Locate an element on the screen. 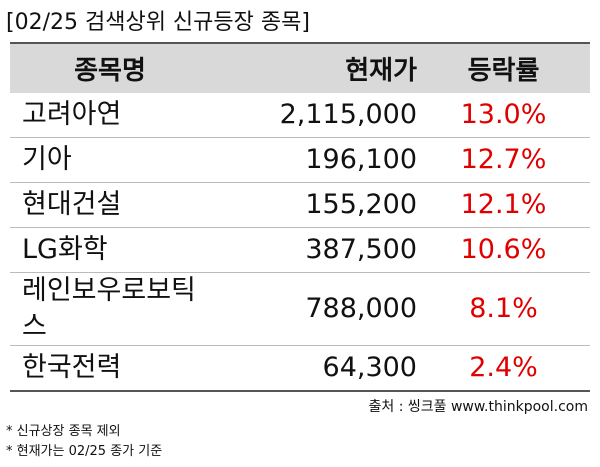  note: * 신규상장 종목 제외 is located at coordinates (63, 431).